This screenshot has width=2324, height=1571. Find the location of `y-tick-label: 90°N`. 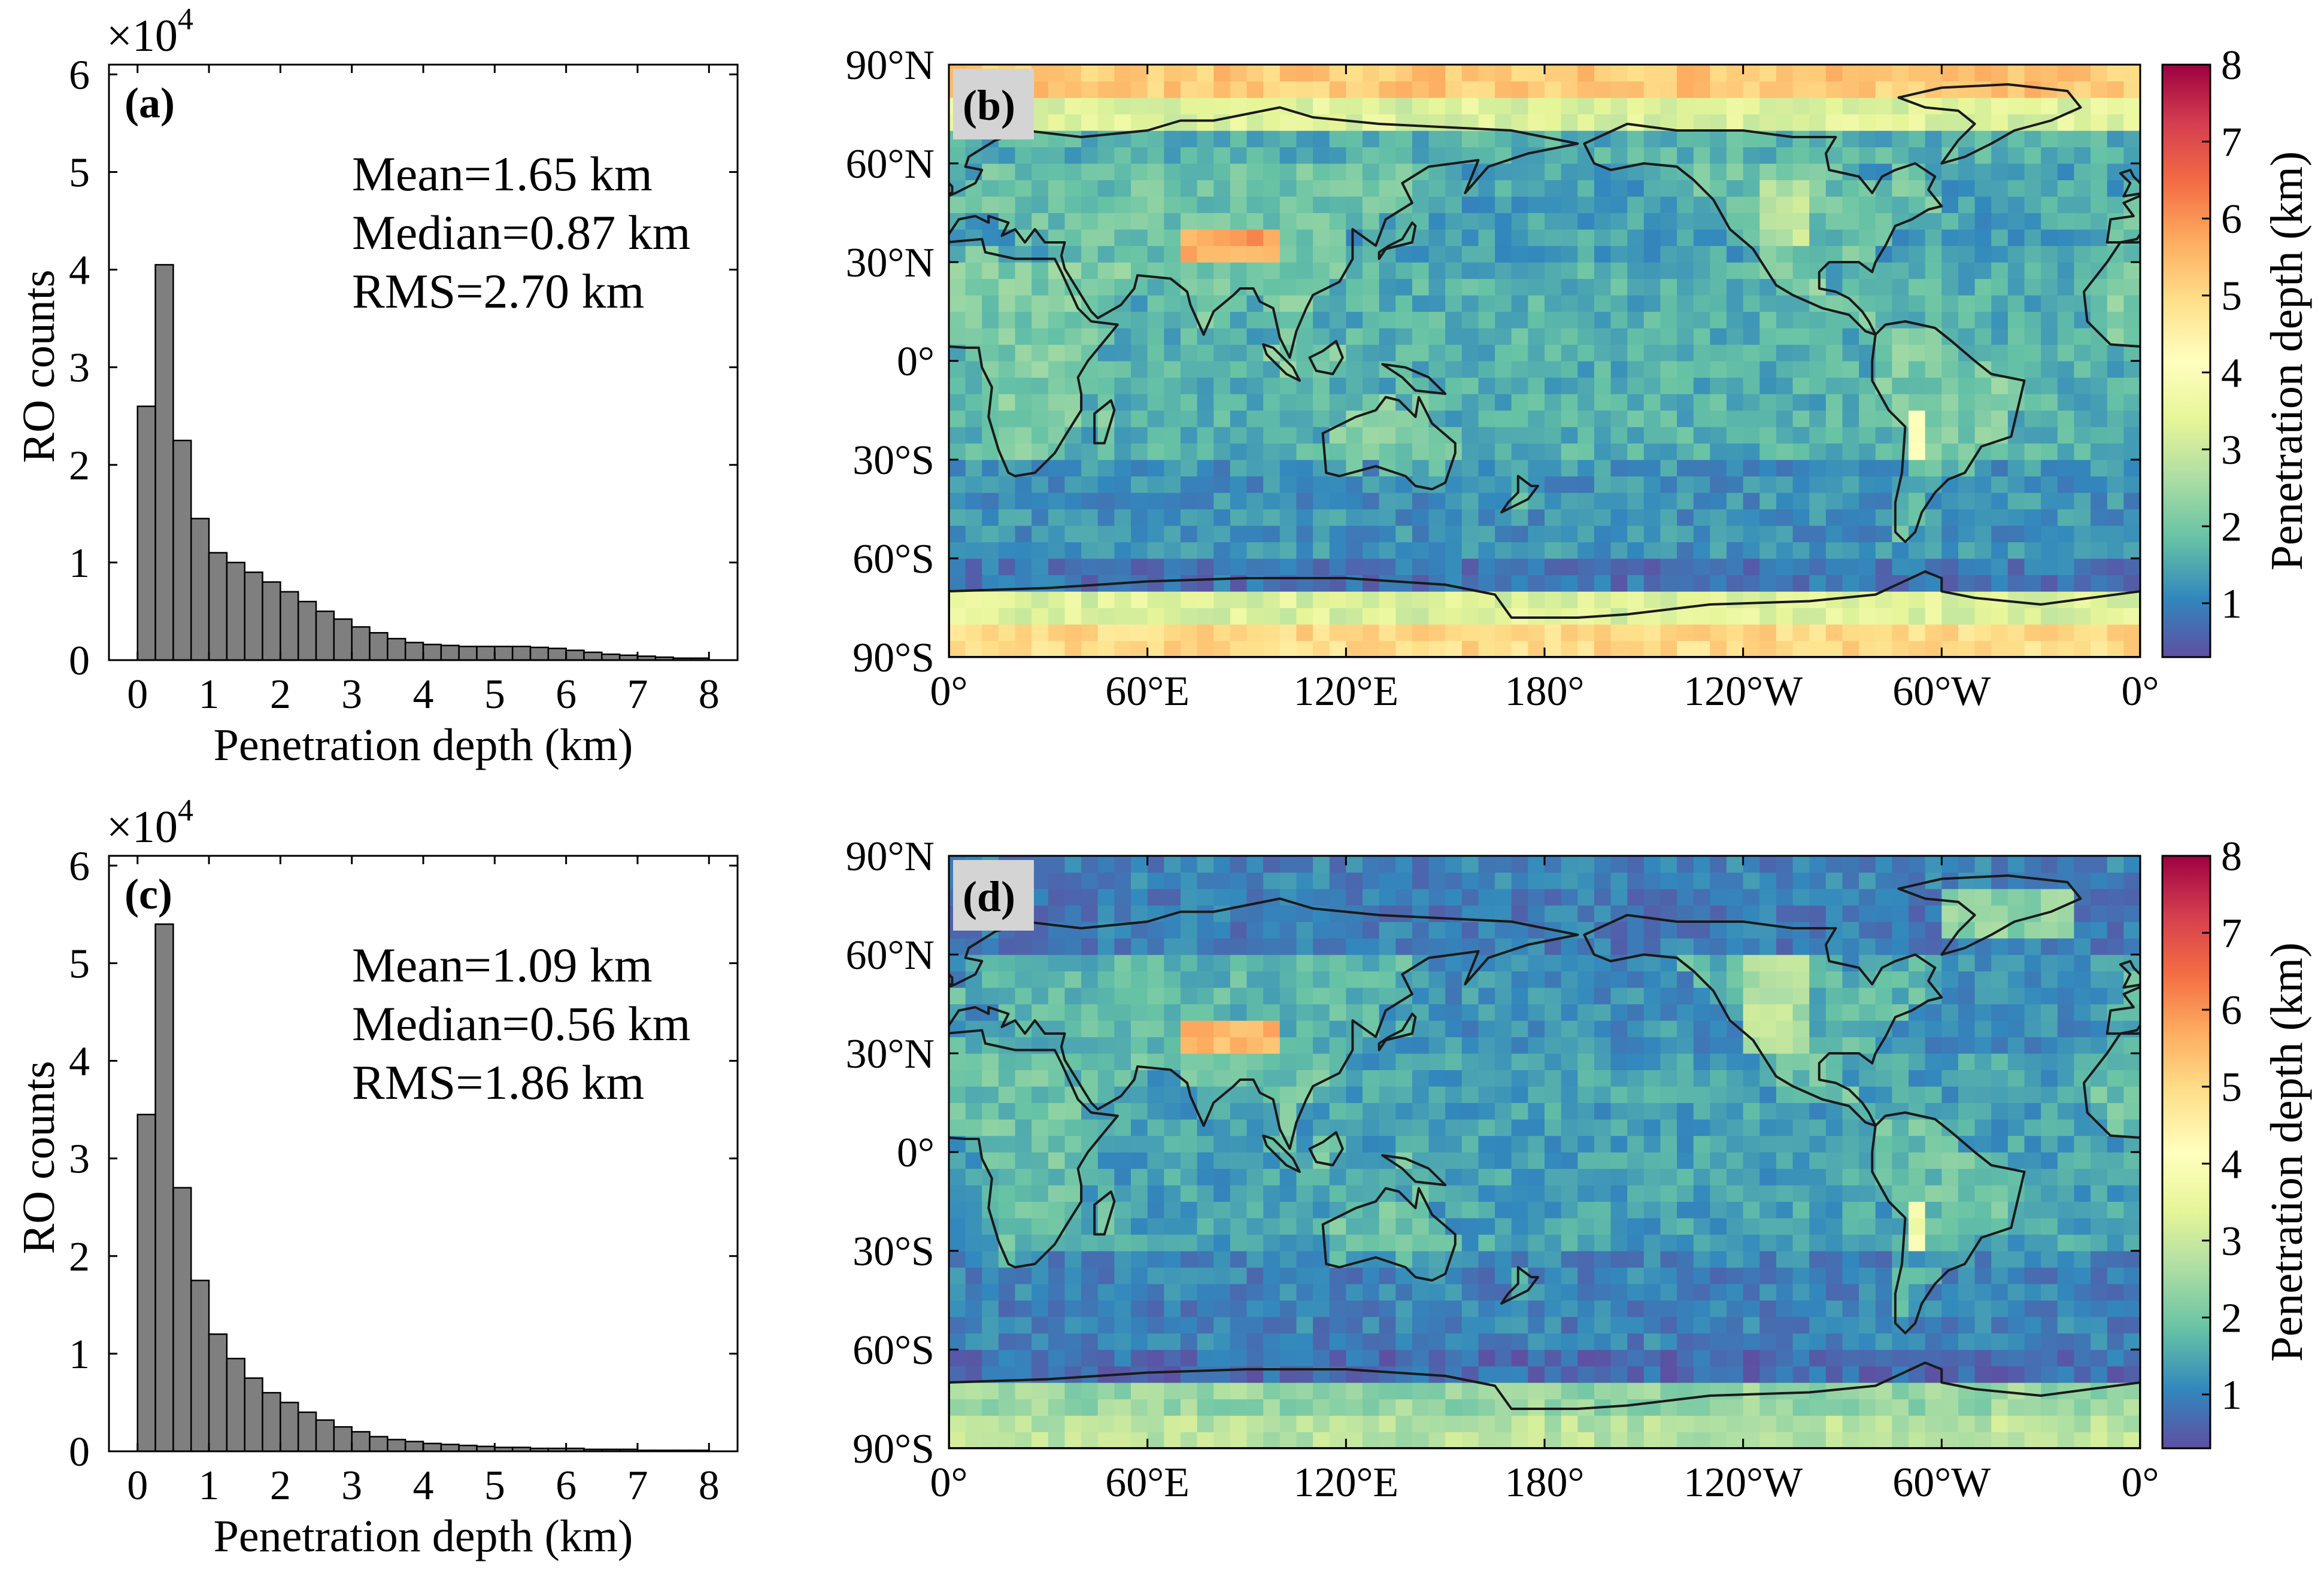

y-tick-label: 90°N is located at coordinates (890, 65).